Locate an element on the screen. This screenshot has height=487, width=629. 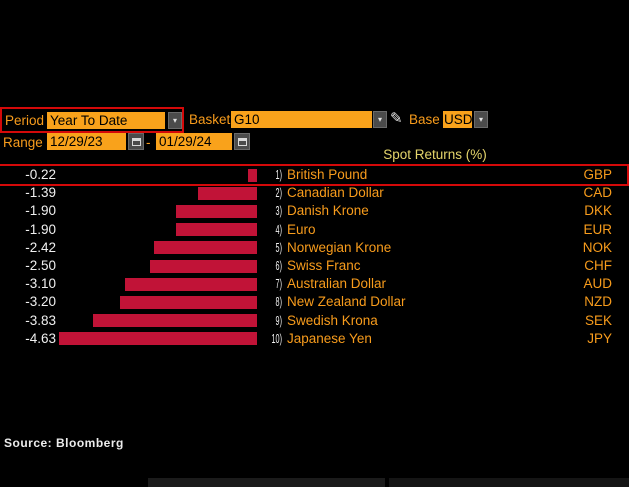
range-end-calendar-icon is located at coordinates (242, 141).